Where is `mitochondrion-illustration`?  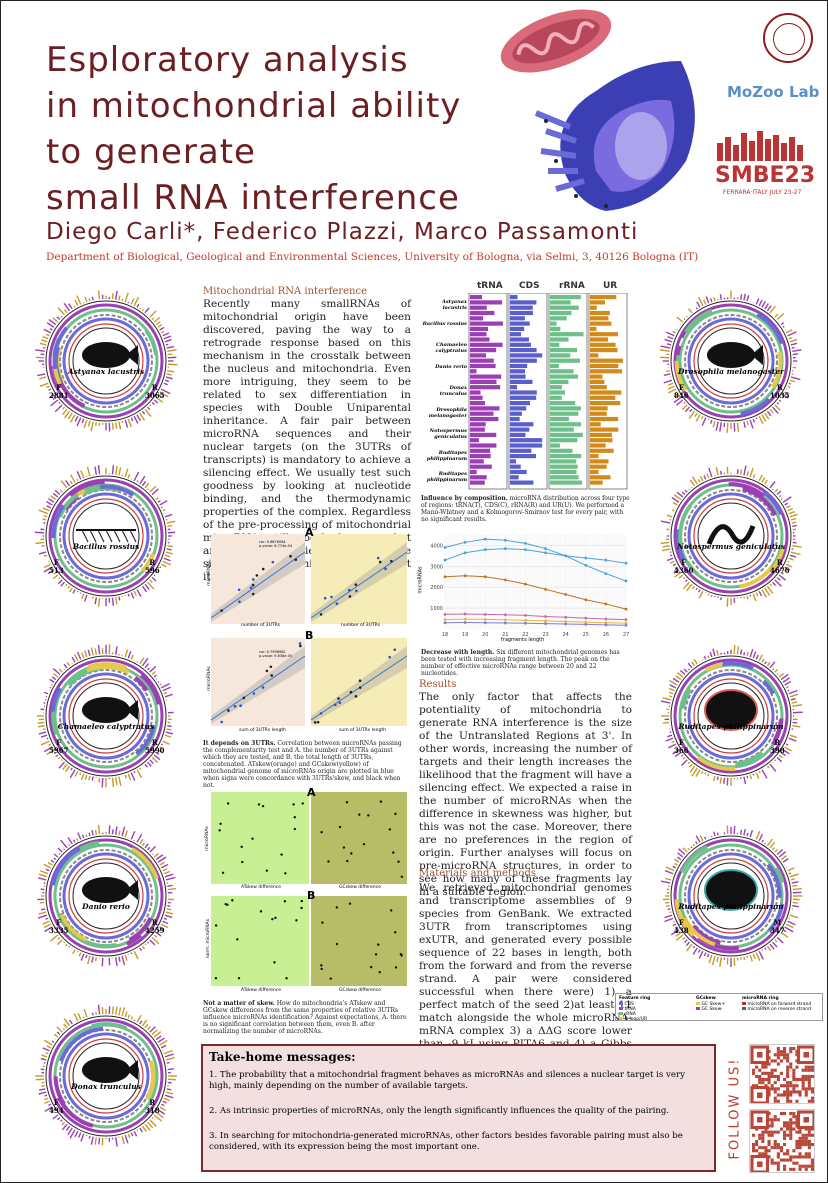
mitochondrion-illustration is located at coordinates (597, 110).